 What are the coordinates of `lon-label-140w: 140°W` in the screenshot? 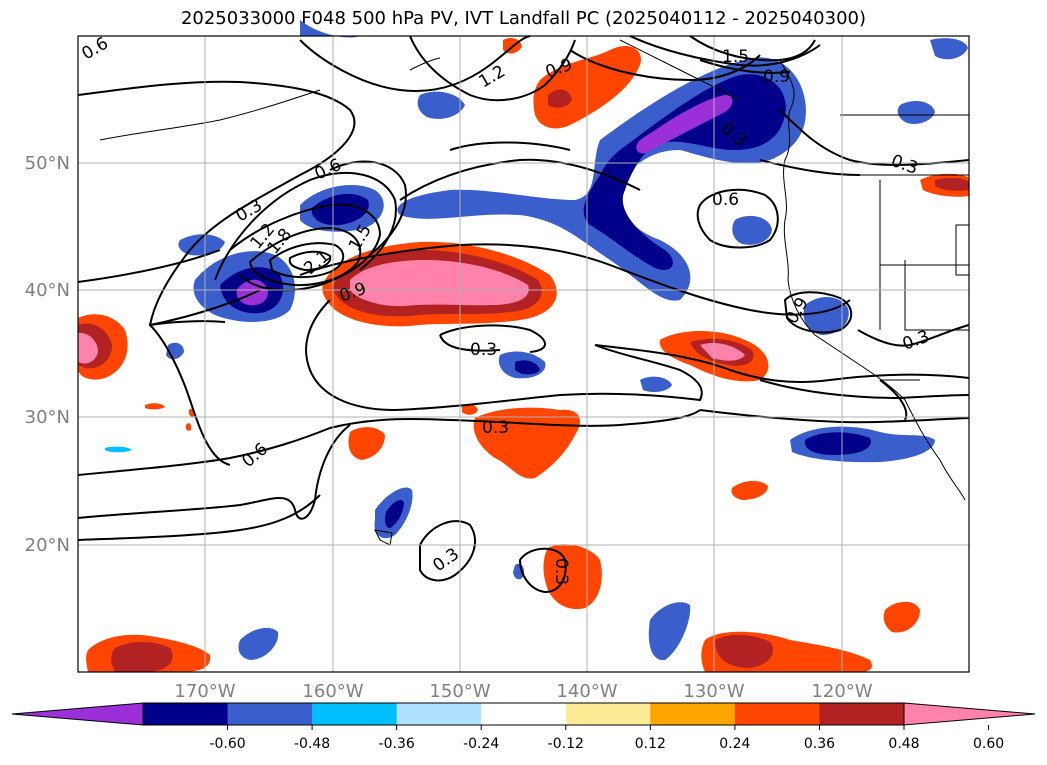 It's located at (586, 691).